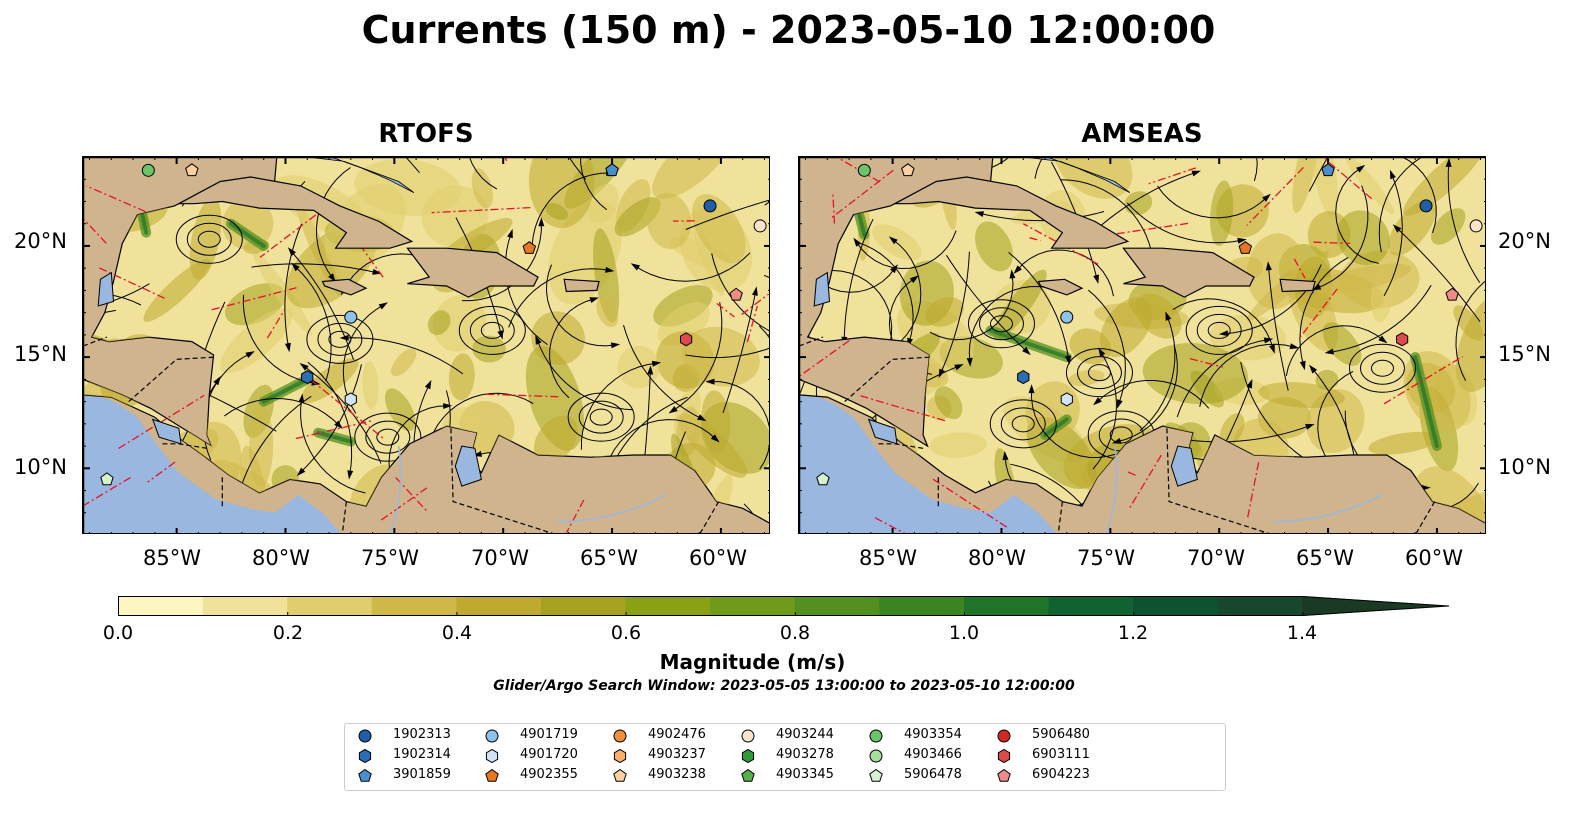 Image resolution: width=1577 pixels, height=827 pixels. I want to click on colorbar-tick-1: 0.2, so click(288, 633).